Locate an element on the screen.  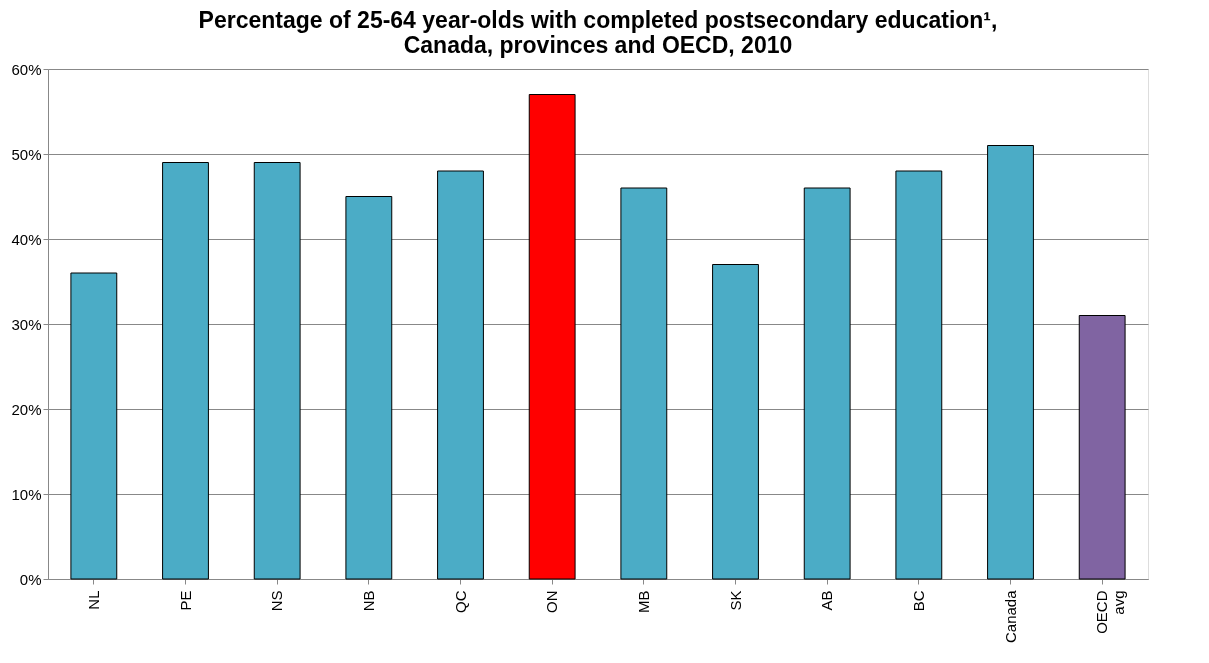
x-tick-label: NL is located at coordinates (93, 600).